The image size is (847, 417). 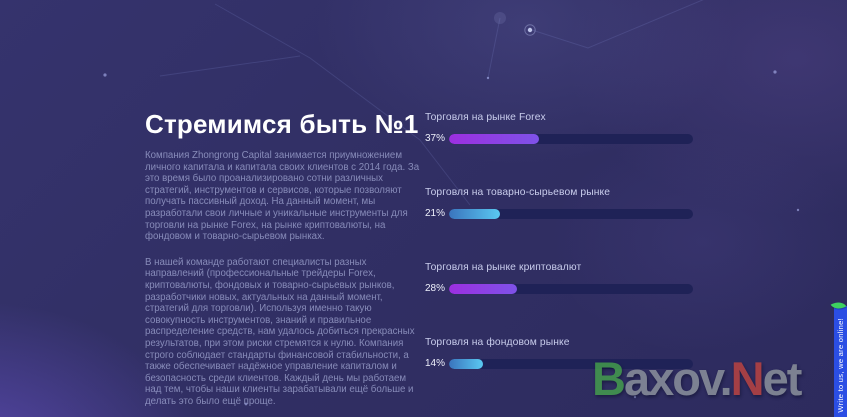 I want to click on progress-row: 37%, so click(x=559, y=138).